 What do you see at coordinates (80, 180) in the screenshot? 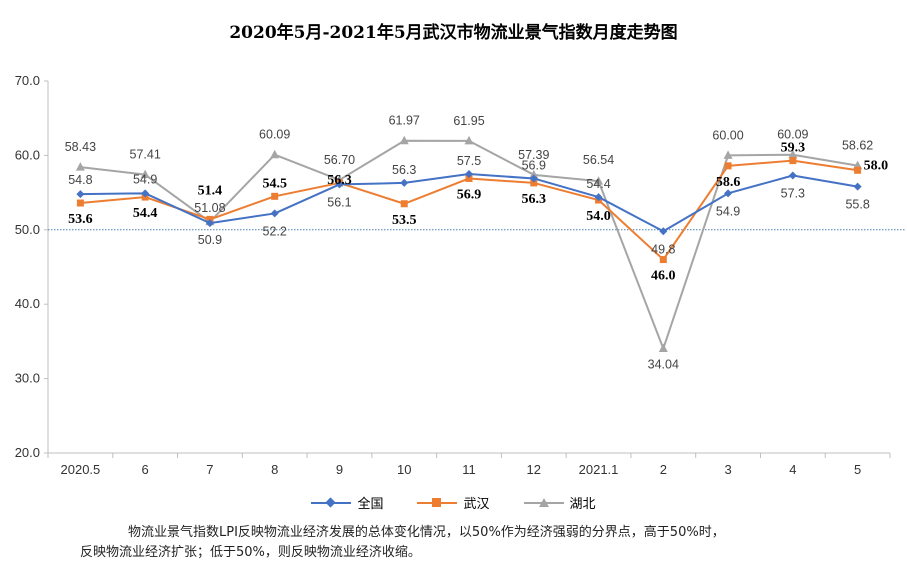
I see `data-label-national: 54.8` at bounding box center [80, 180].